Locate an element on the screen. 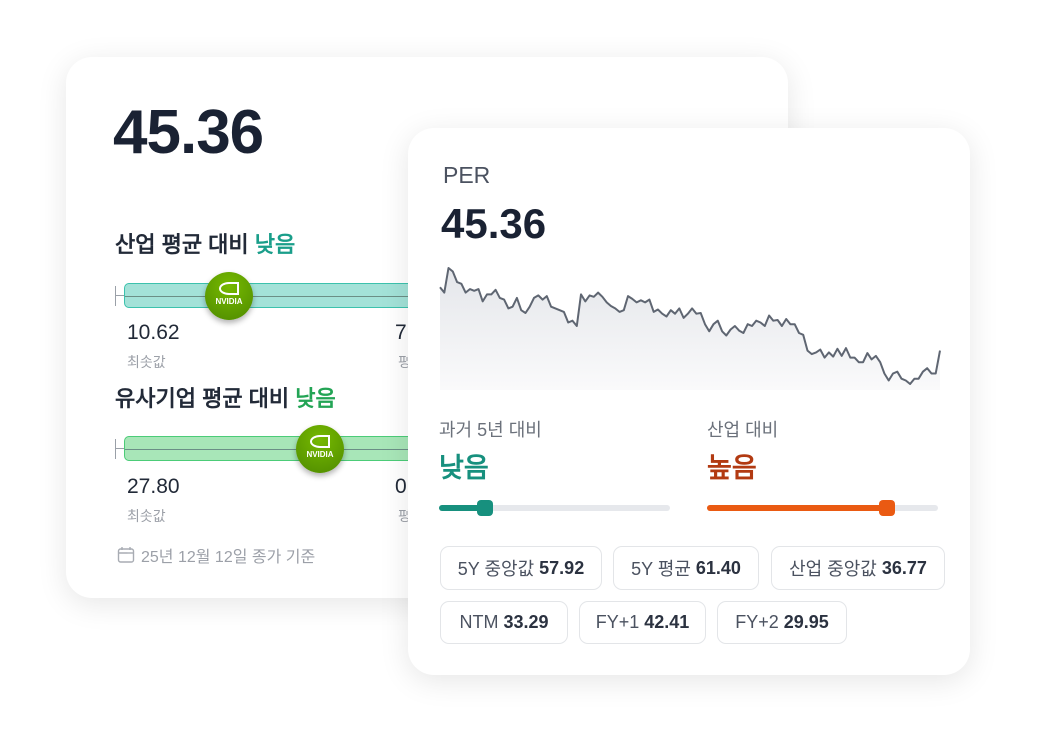 The width and height of the screenshot is (1040, 744). industry-min-value: 10.62 is located at coordinates (153, 332).